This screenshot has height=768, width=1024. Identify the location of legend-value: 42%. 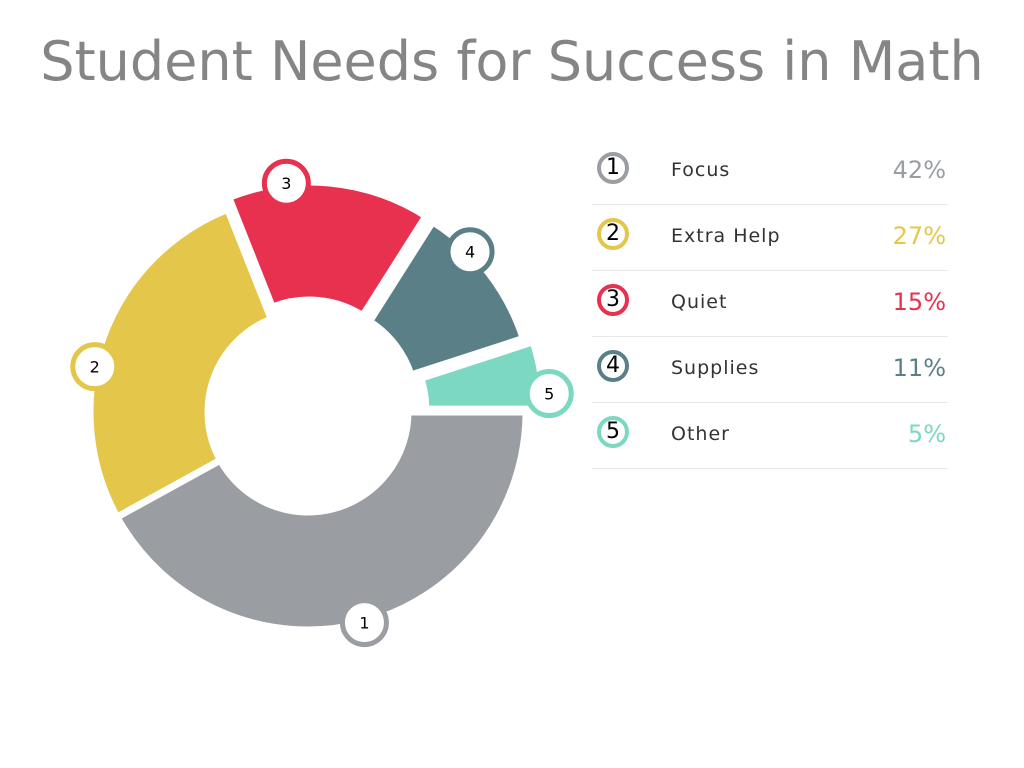
(919, 170).